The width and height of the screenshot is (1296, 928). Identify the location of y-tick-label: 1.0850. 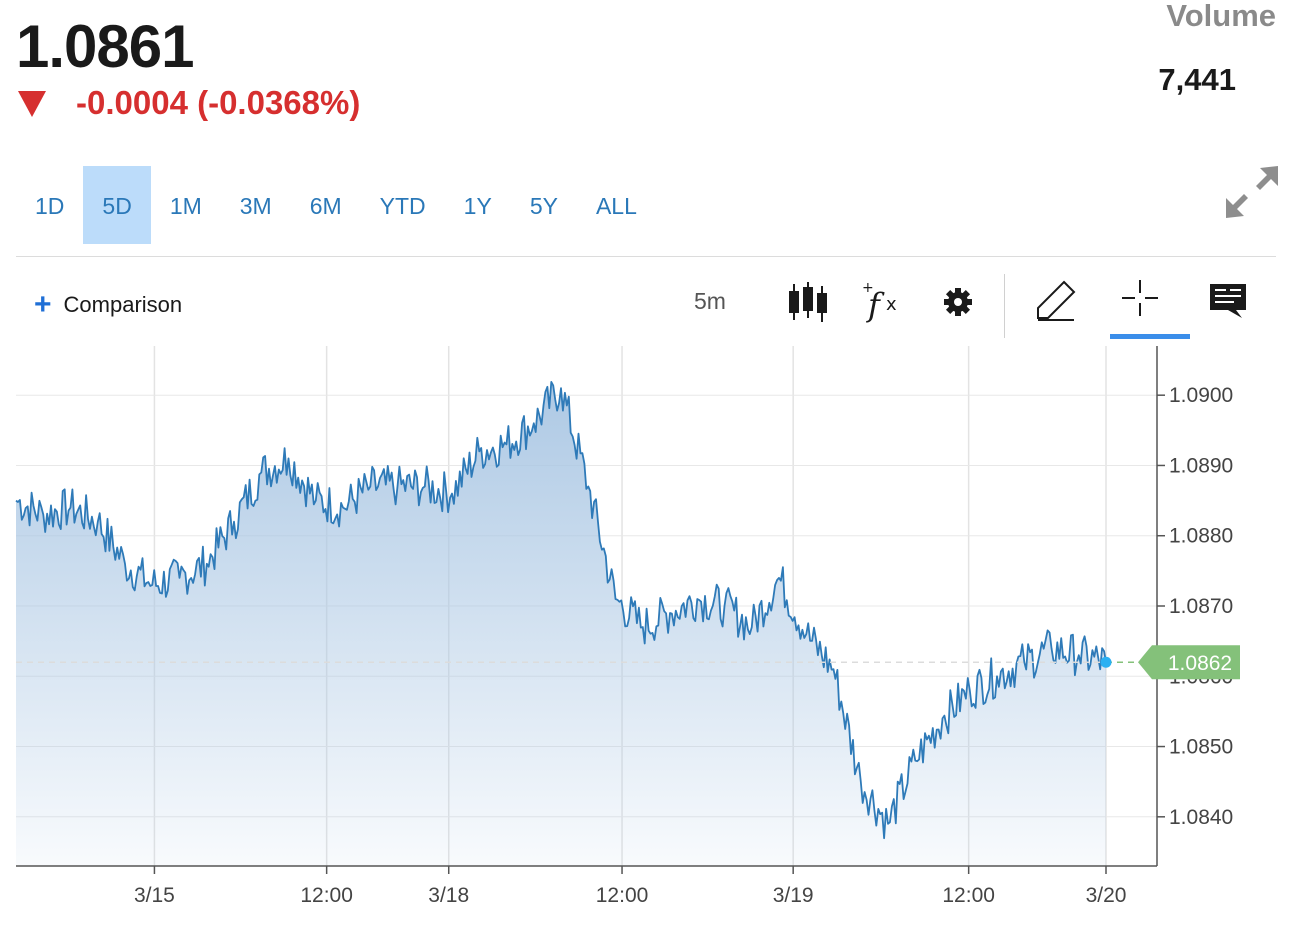
(1201, 747).